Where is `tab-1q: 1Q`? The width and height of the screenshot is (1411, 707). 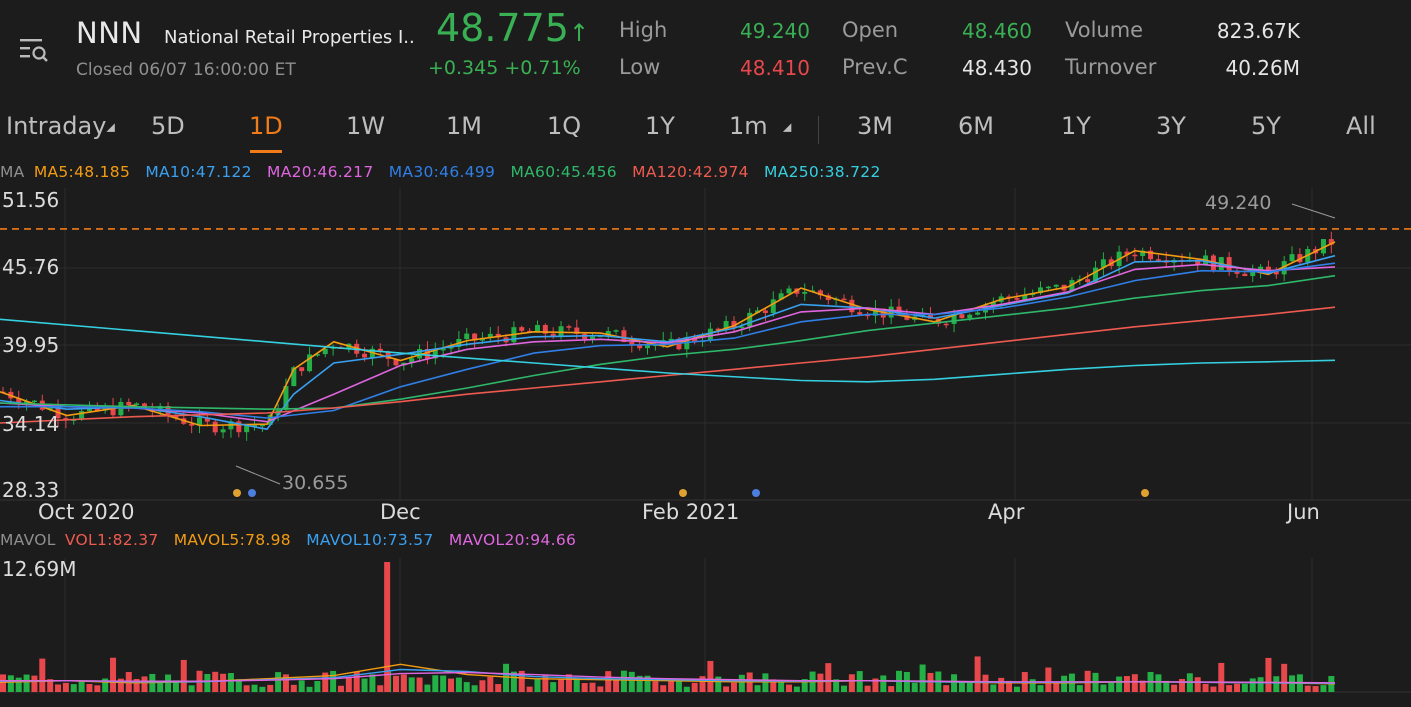
tab-1q: 1Q is located at coordinates (564, 126).